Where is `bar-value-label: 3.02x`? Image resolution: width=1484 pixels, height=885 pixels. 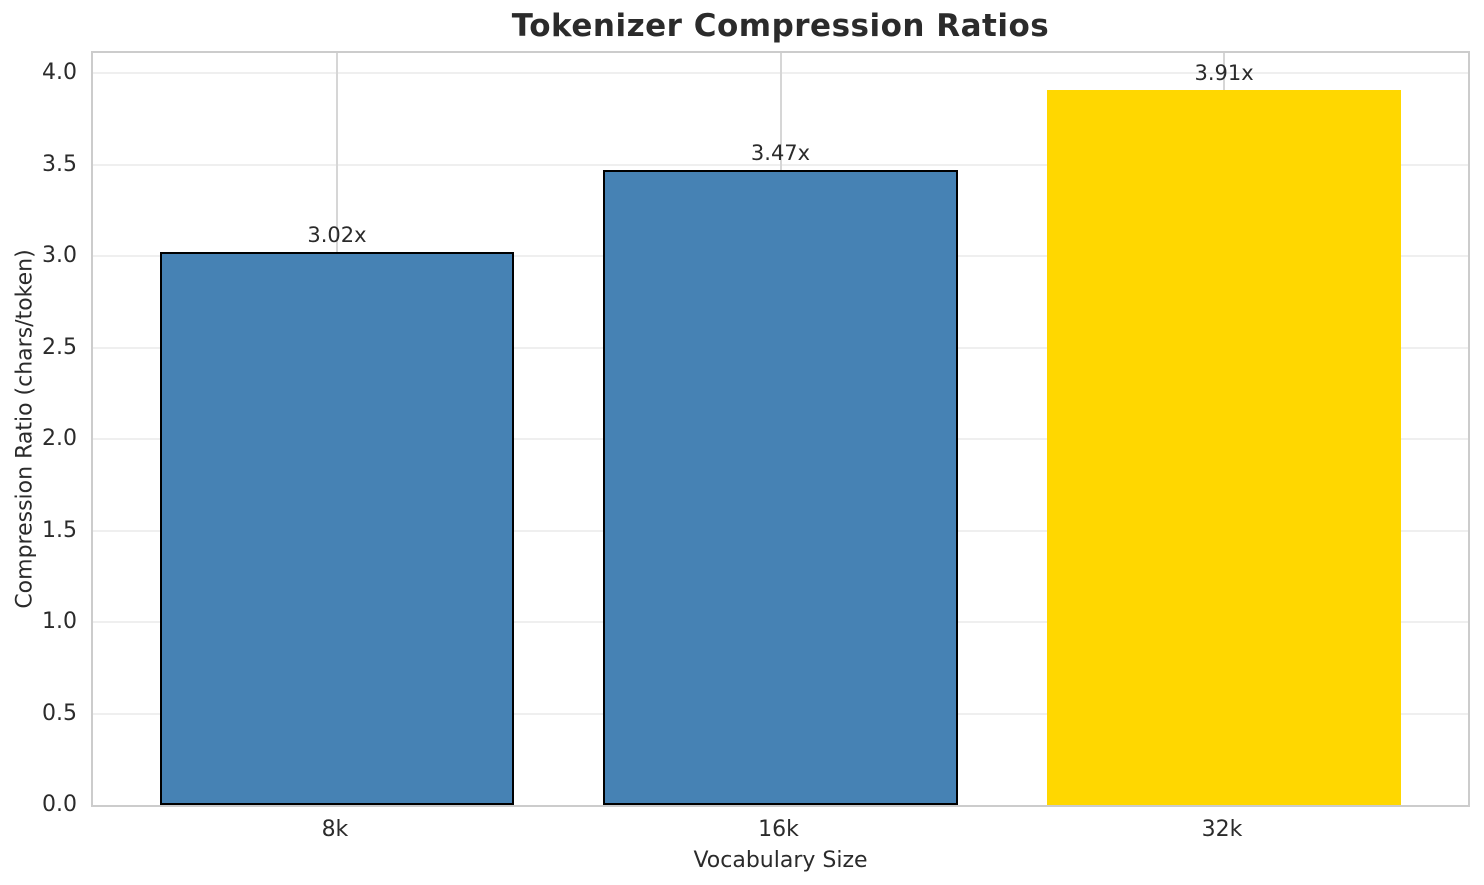
bar-value-label: 3.02x is located at coordinates (337, 235).